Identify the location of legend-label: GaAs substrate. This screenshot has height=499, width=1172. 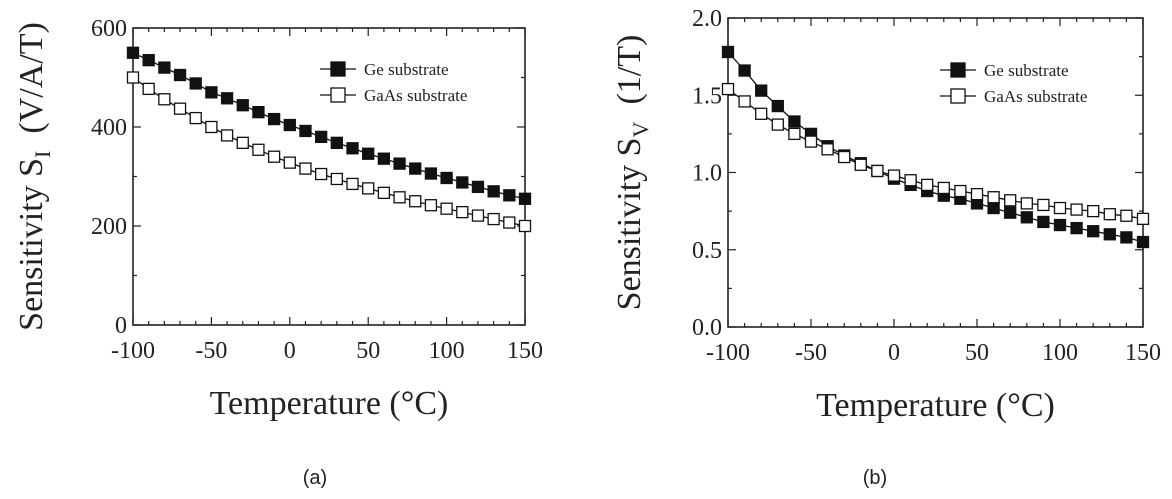
(1035, 96).